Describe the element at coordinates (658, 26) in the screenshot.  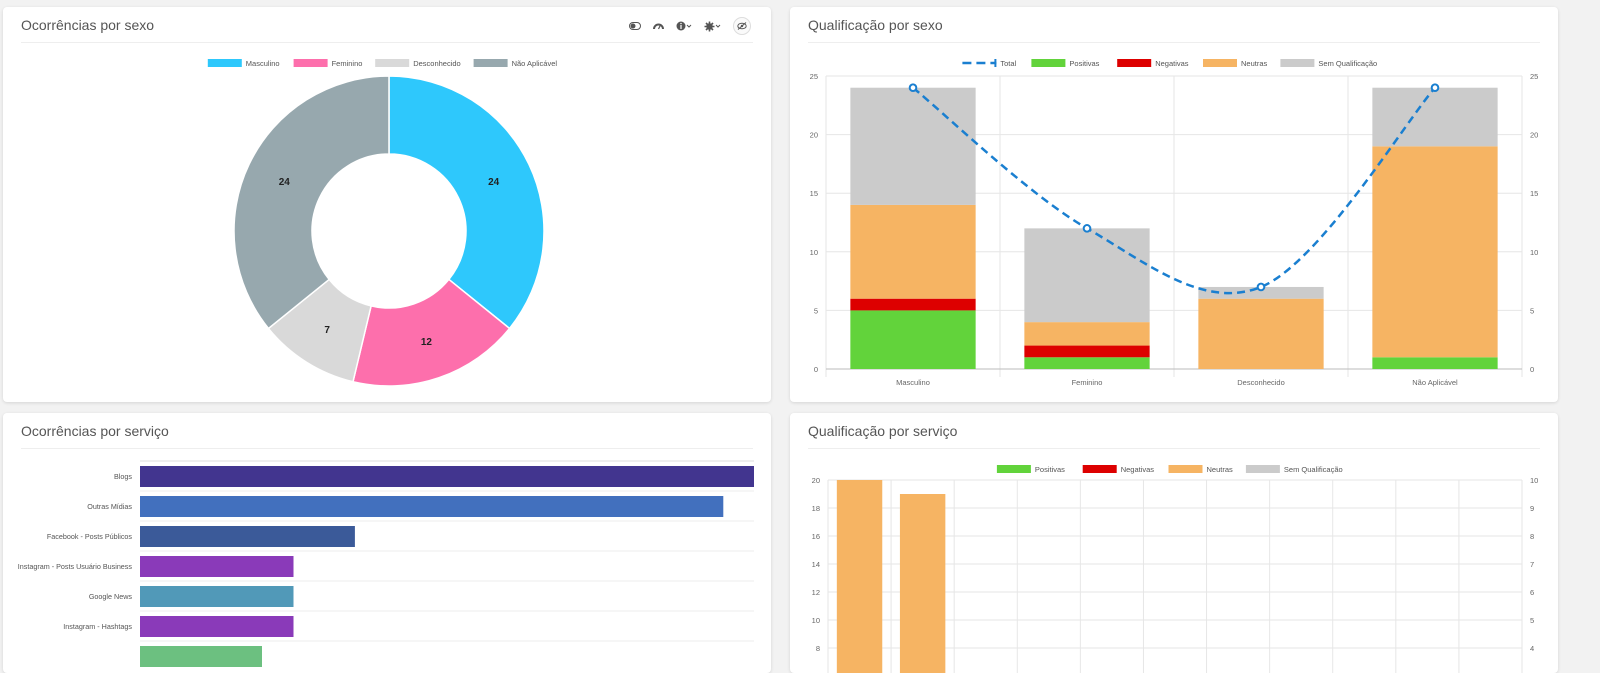
I see `dashboard-icon` at that location.